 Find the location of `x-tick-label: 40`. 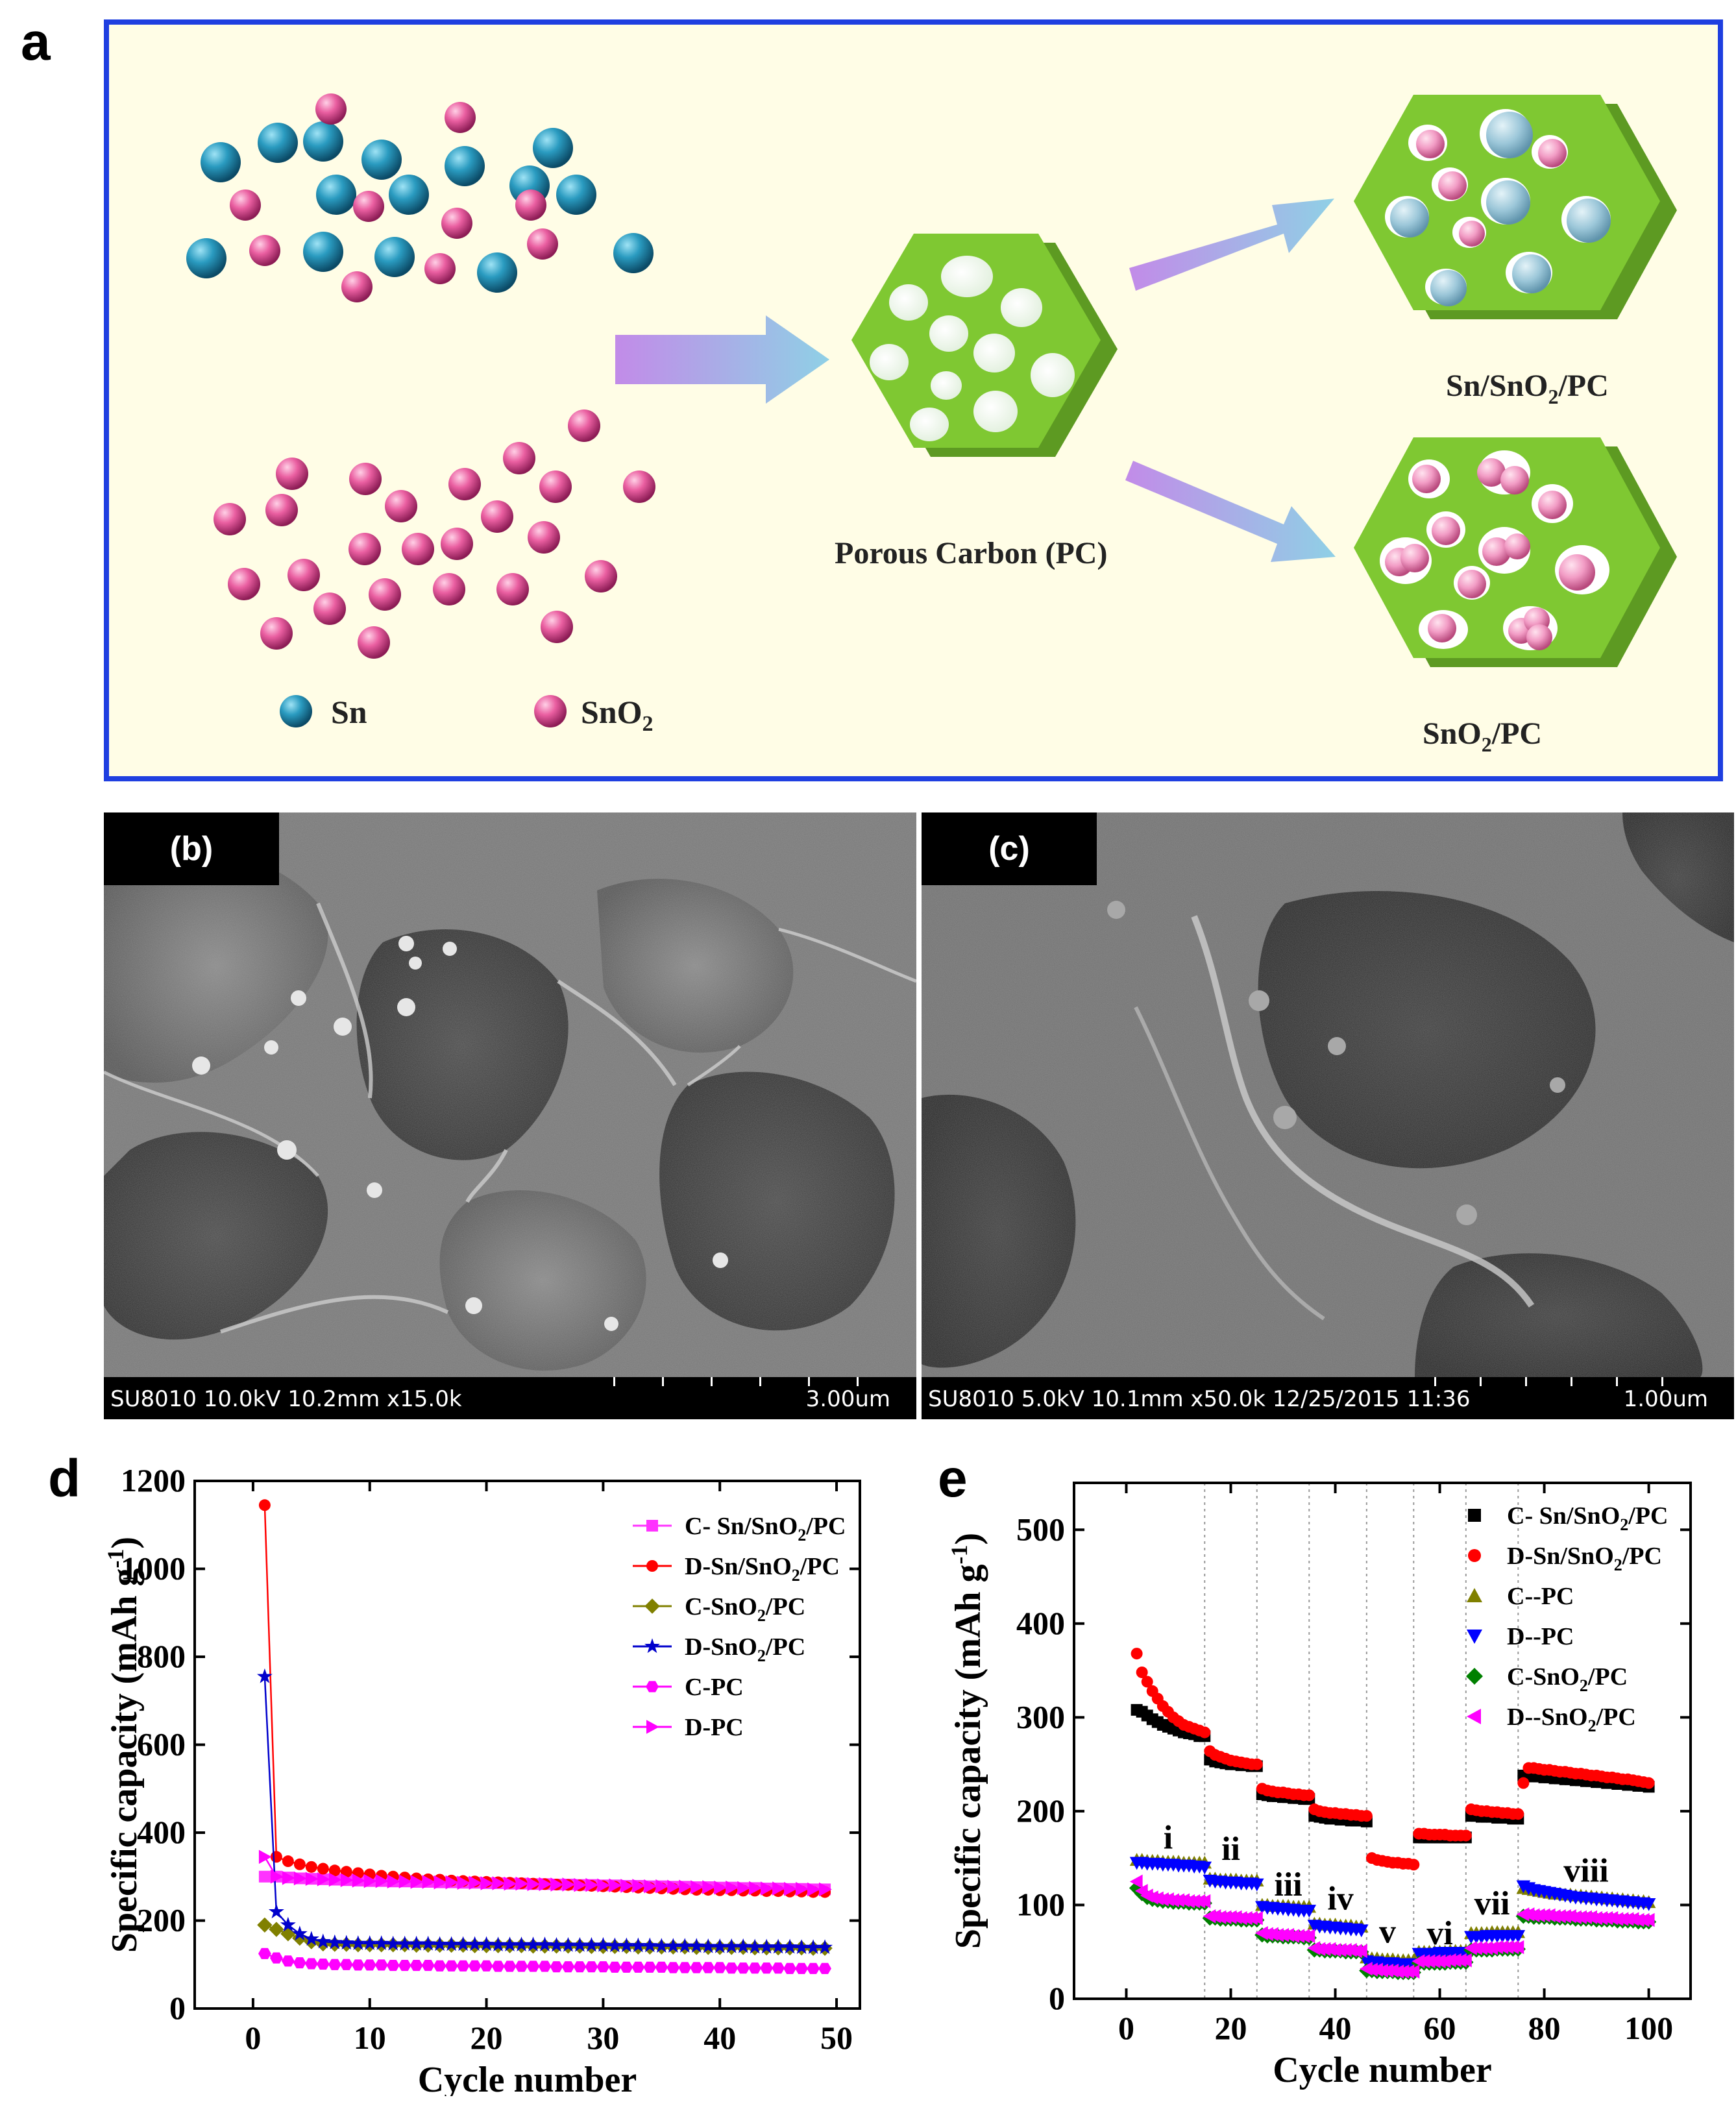

x-tick-label: 40 is located at coordinates (719, 2038).